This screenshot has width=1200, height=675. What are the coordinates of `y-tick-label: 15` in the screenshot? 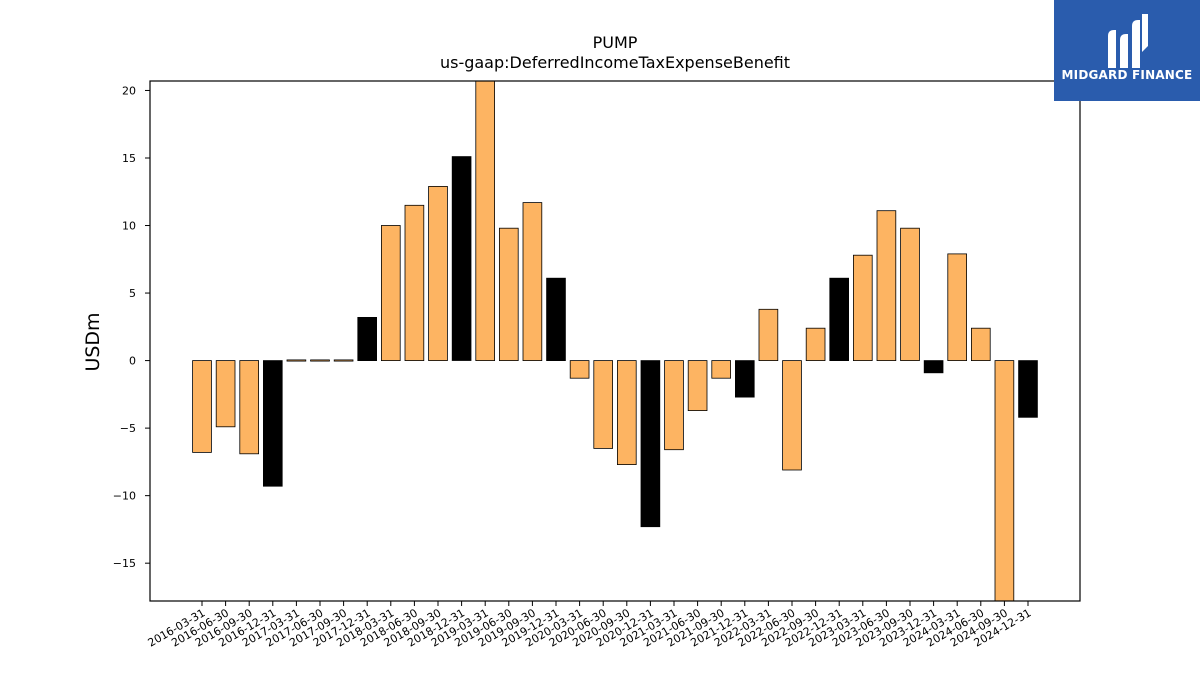 It's located at (129, 158).